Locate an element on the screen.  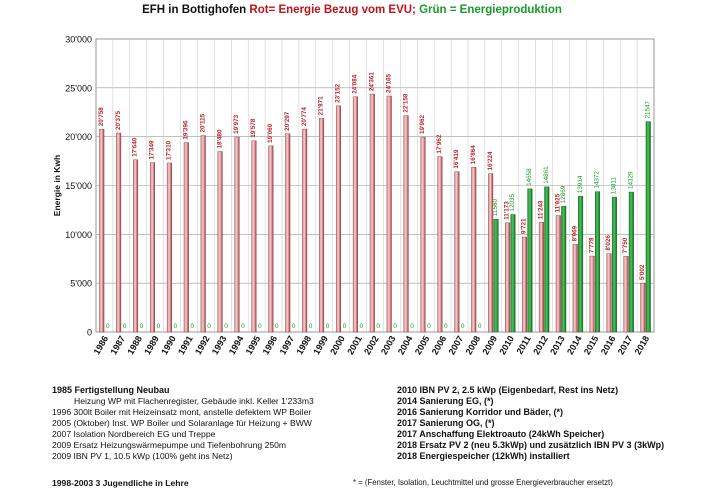
x-tick-label: 1992 is located at coordinates (202, 345).